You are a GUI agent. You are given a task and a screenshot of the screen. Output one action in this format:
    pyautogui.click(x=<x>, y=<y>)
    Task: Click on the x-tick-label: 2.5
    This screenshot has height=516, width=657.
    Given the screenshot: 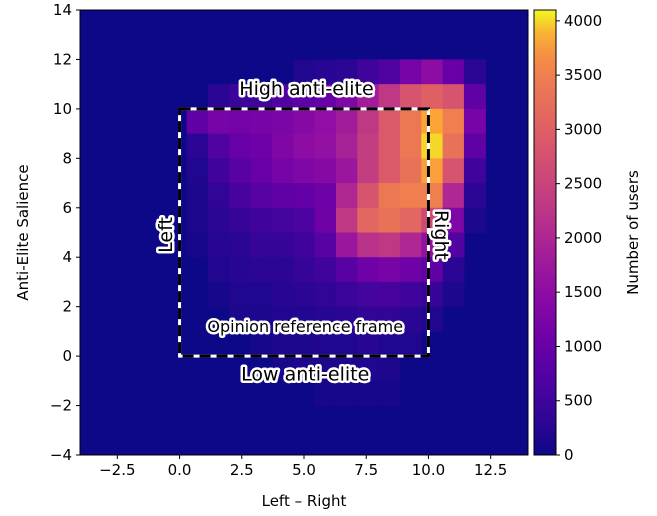 What is the action you would take?
    pyautogui.click(x=242, y=470)
    